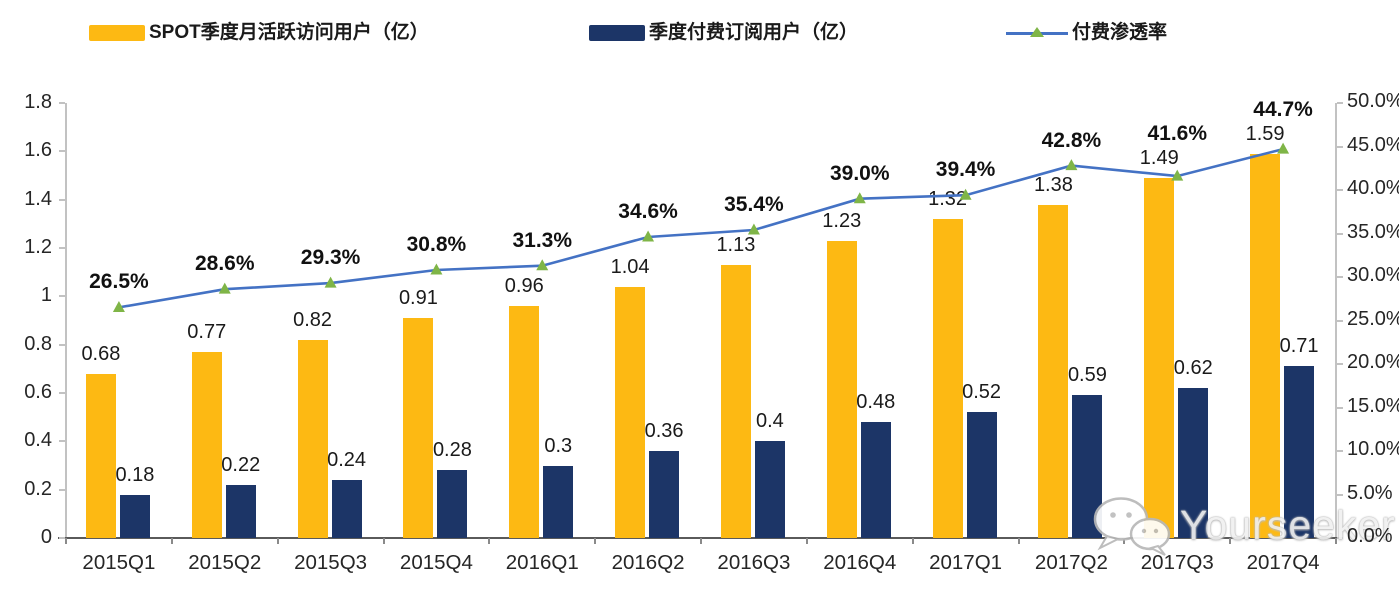  What do you see at coordinates (108, 17) in the screenshot?
I see `cropped-artifact` at bounding box center [108, 17].